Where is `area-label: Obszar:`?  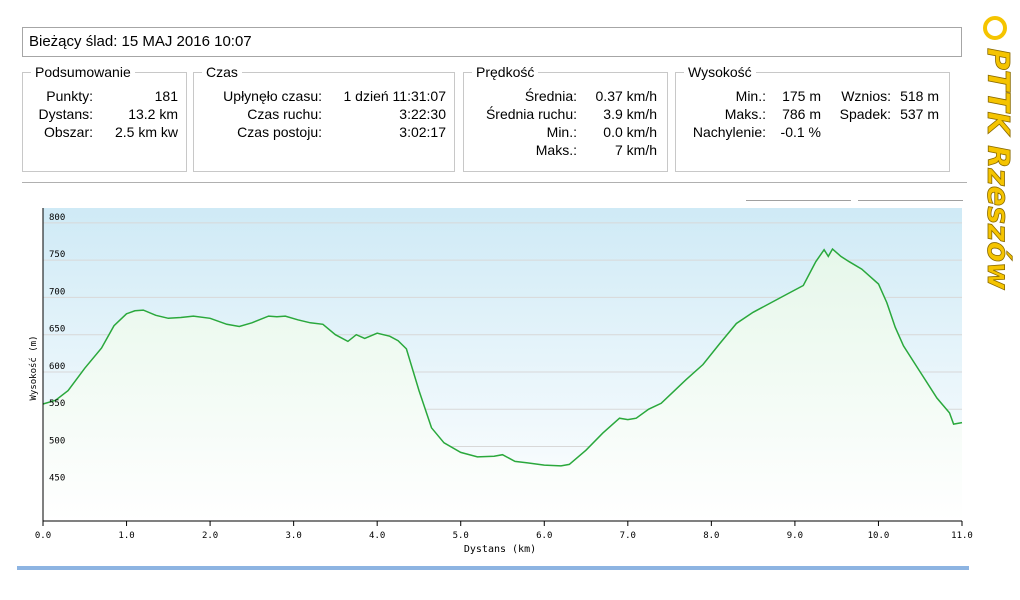 area-label: Obszar: is located at coordinates (68, 132).